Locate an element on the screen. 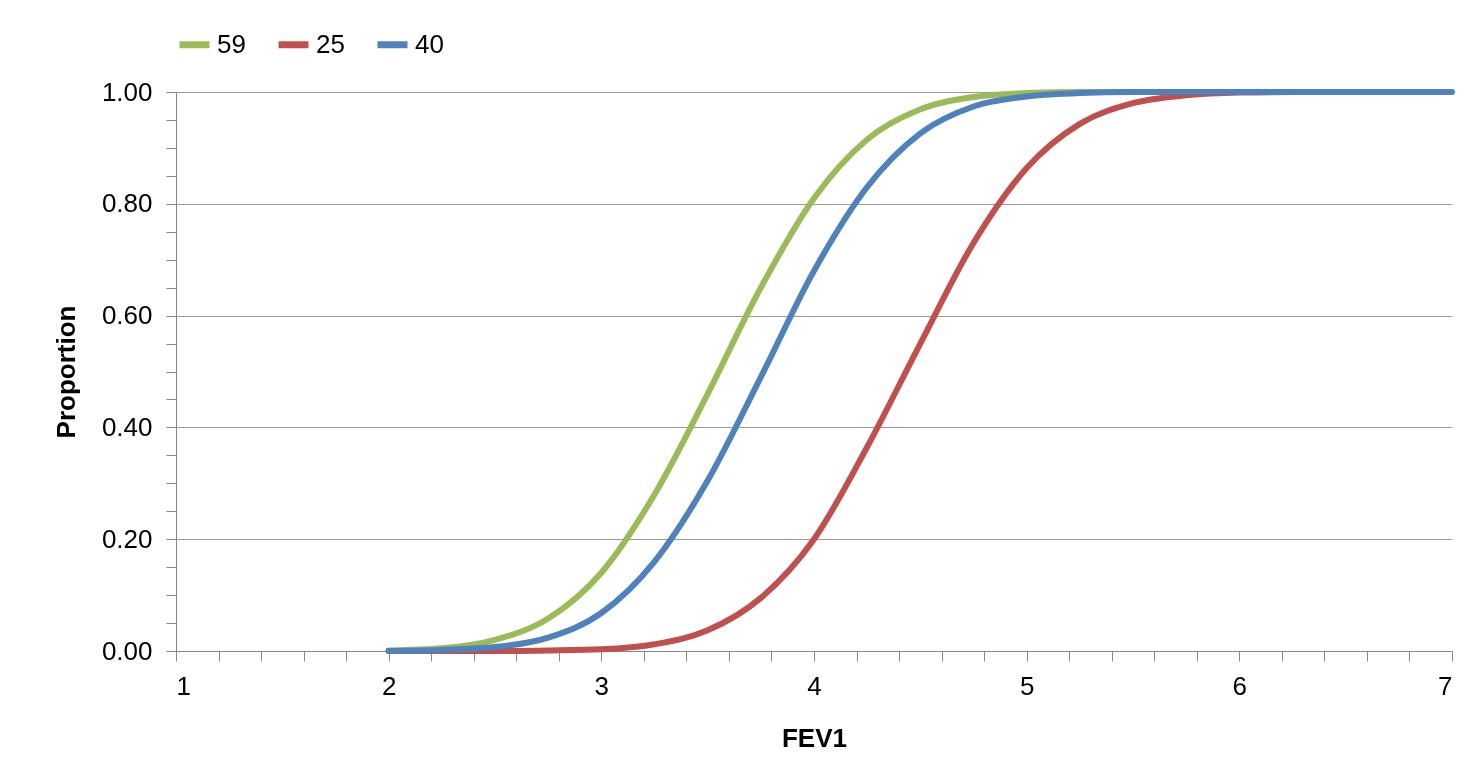 Image resolution: width=1466 pixels, height=784 pixels. y-tick-label: 0.40 is located at coordinates (127, 426).